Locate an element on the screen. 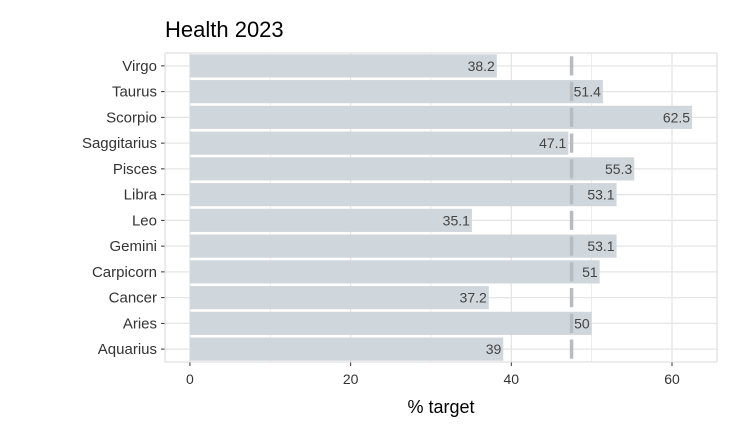  data-label: 51.4 is located at coordinates (587, 92).